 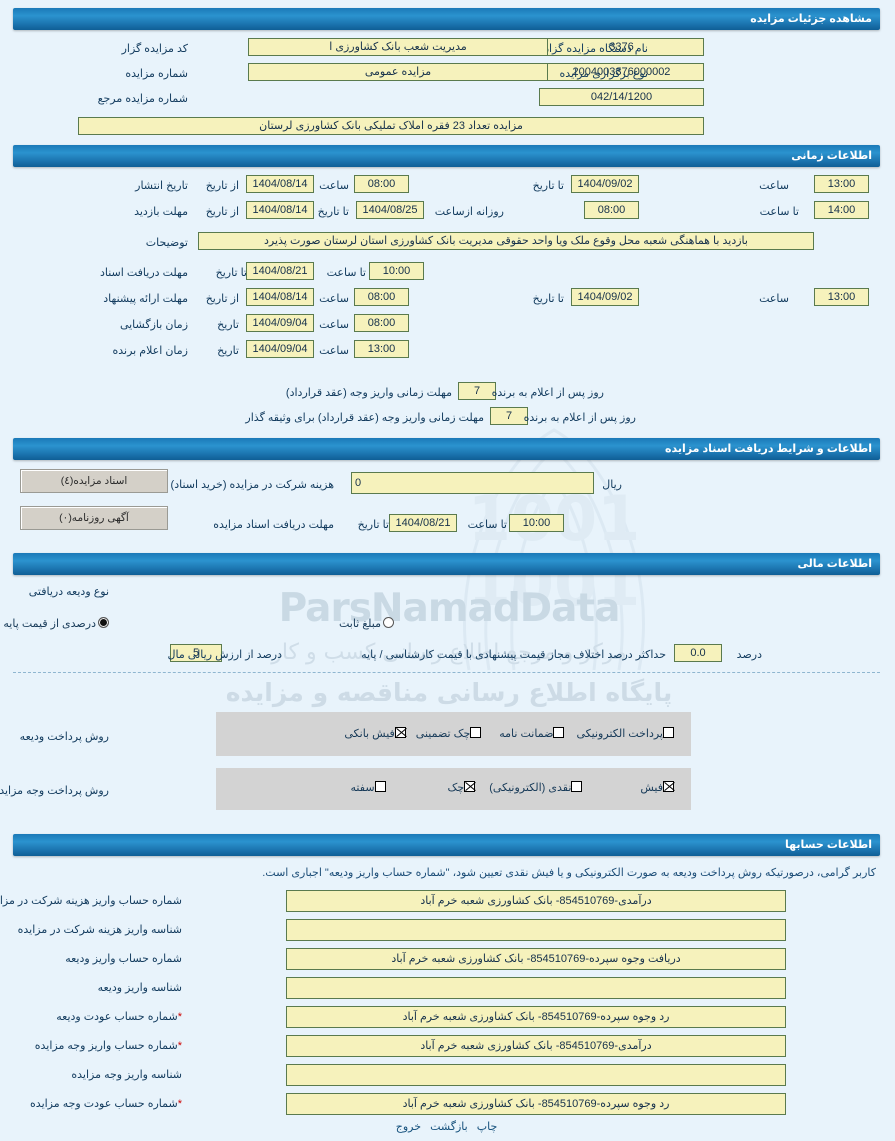 I want to click on field-docs-receipt-hour: 10:00, so click(x=537, y=523).